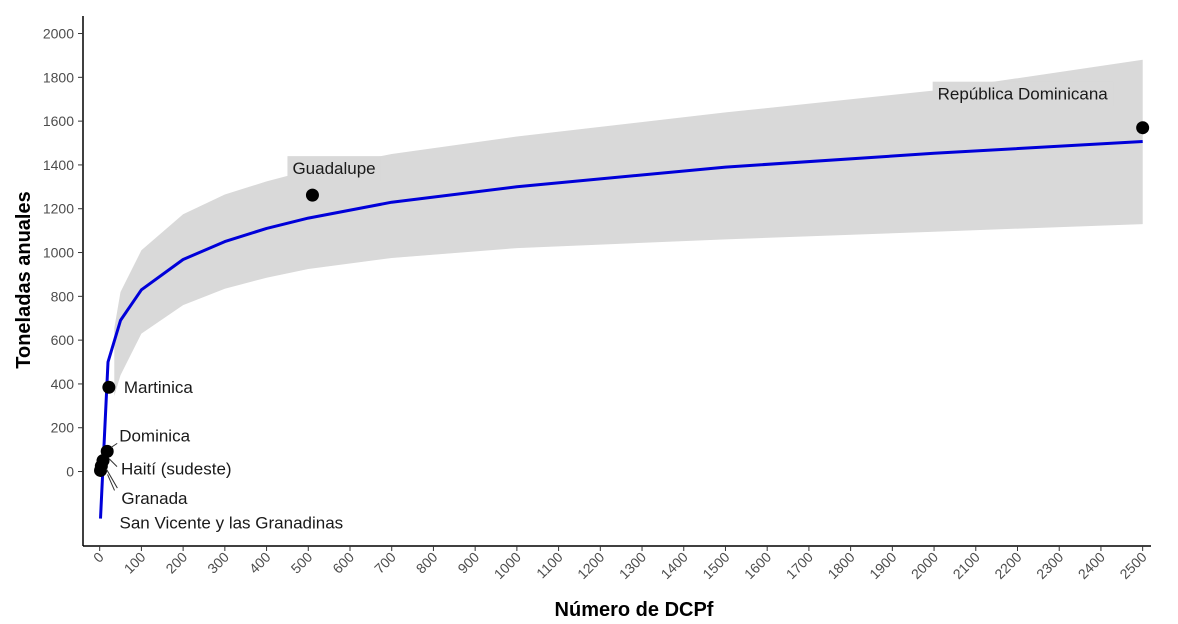 The image size is (1178, 624). What do you see at coordinates (757, 565) in the screenshot?
I see `x-tick-label: 1600` at bounding box center [757, 565].